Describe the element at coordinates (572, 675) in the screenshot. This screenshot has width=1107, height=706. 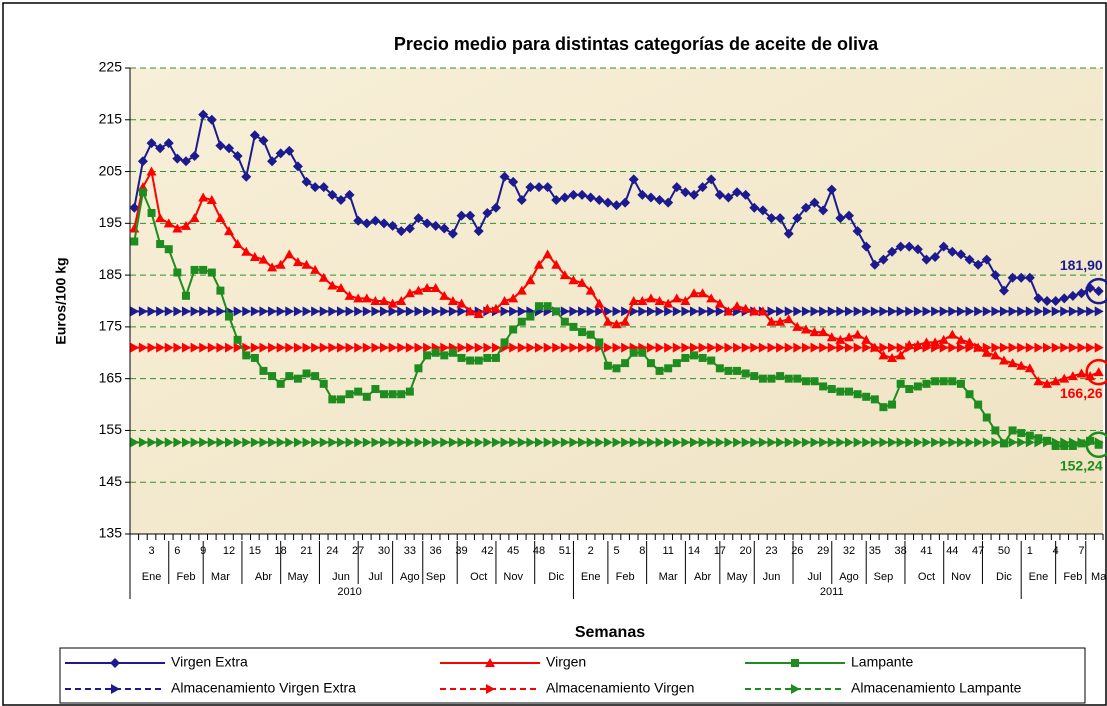
I see `legend-box` at that location.